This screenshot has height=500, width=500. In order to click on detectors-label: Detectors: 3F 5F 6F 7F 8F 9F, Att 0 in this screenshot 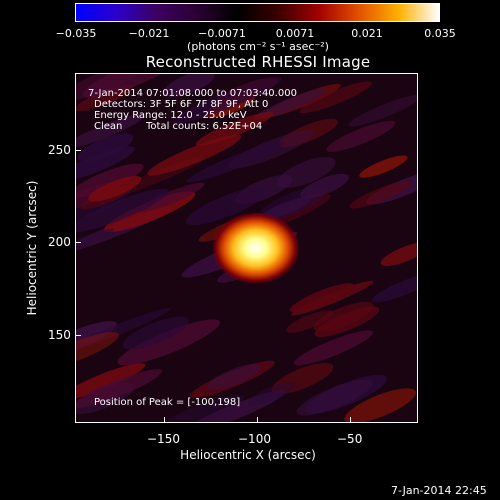, I will do `click(181, 104)`.